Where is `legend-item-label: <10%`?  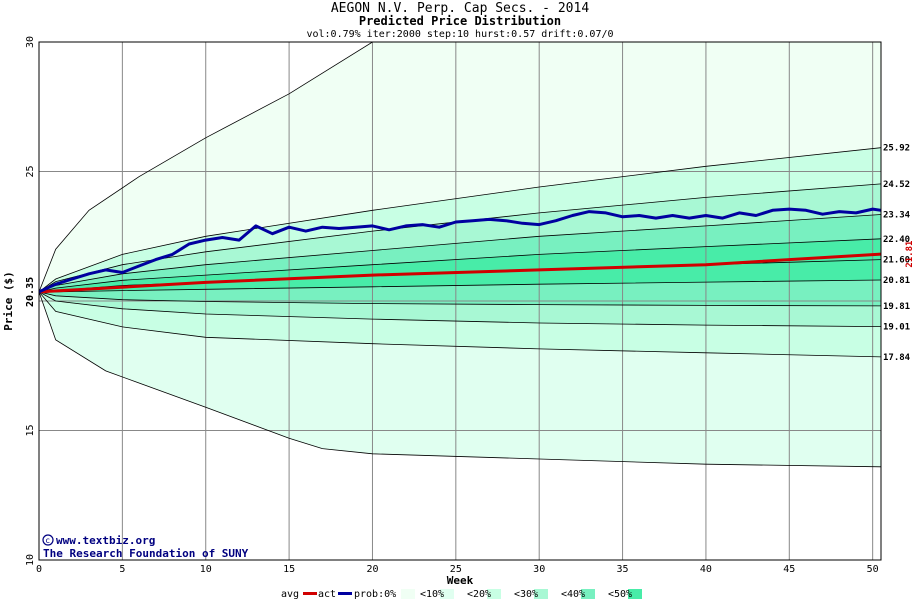 legend-item-label: <10% is located at coordinates (432, 594).